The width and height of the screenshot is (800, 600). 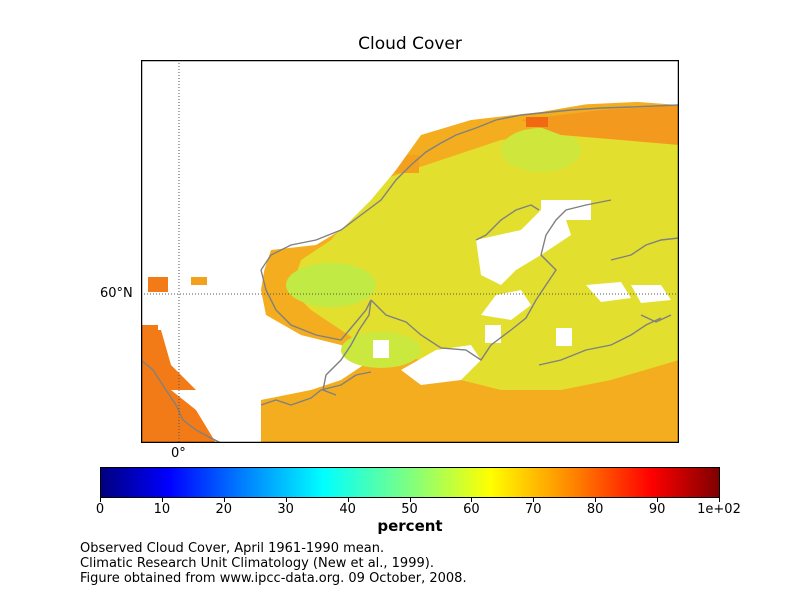 I want to click on colorbar-tick-label: 60, so click(x=471, y=509).